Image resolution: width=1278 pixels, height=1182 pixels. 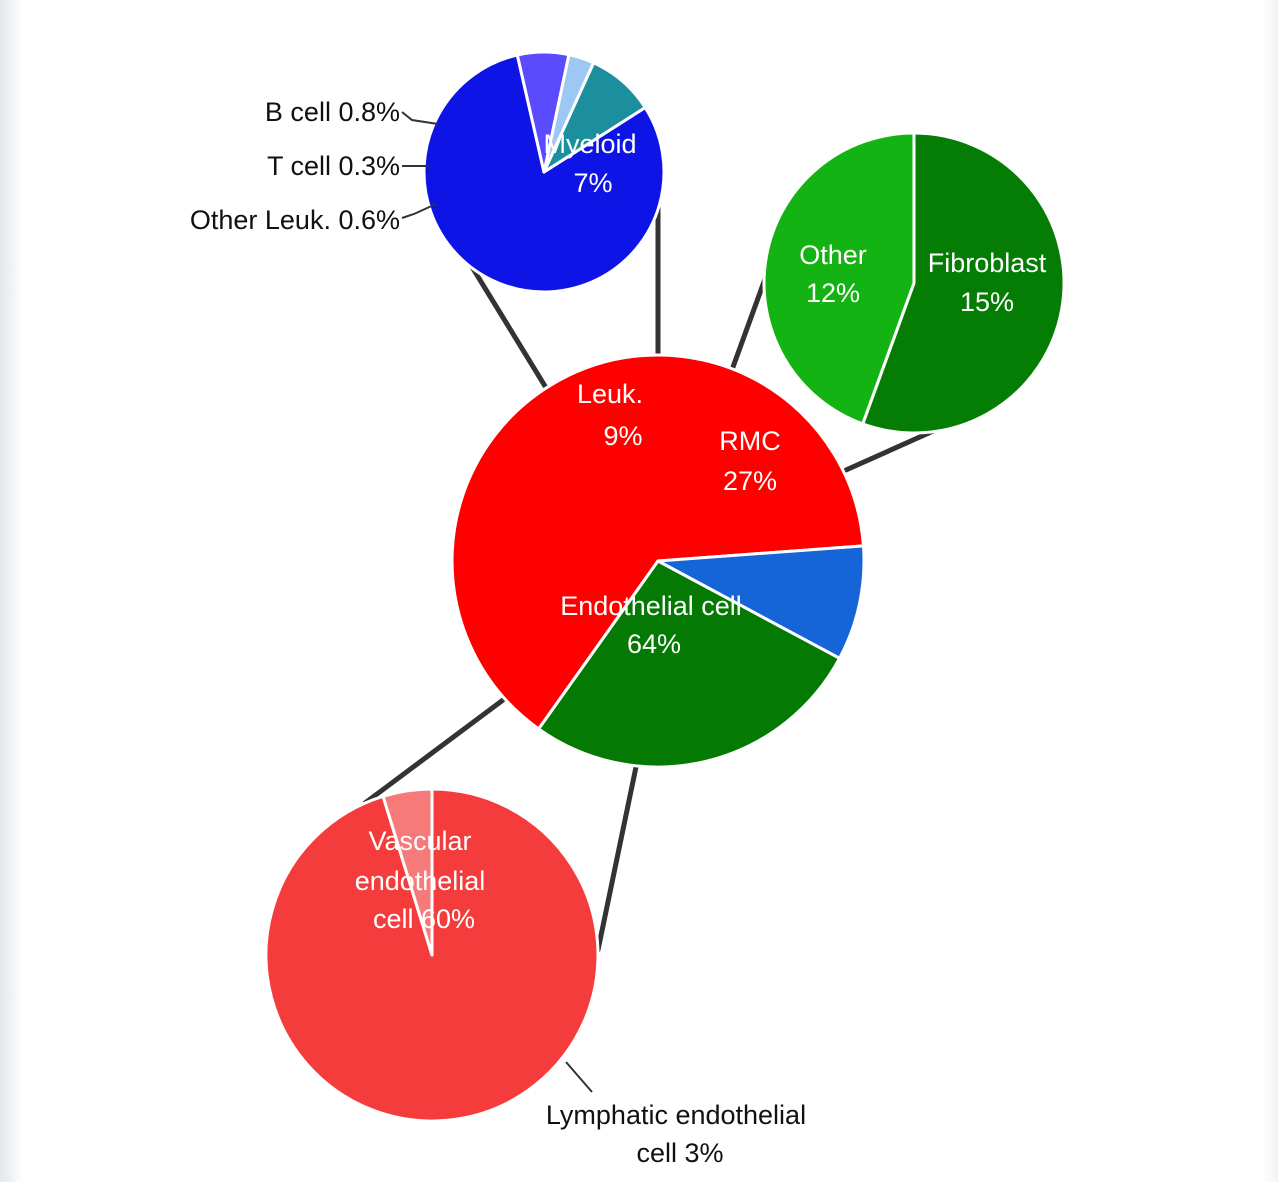 I want to click on label-vascular-endothelial-line3: cell 60%, so click(x=424, y=919).